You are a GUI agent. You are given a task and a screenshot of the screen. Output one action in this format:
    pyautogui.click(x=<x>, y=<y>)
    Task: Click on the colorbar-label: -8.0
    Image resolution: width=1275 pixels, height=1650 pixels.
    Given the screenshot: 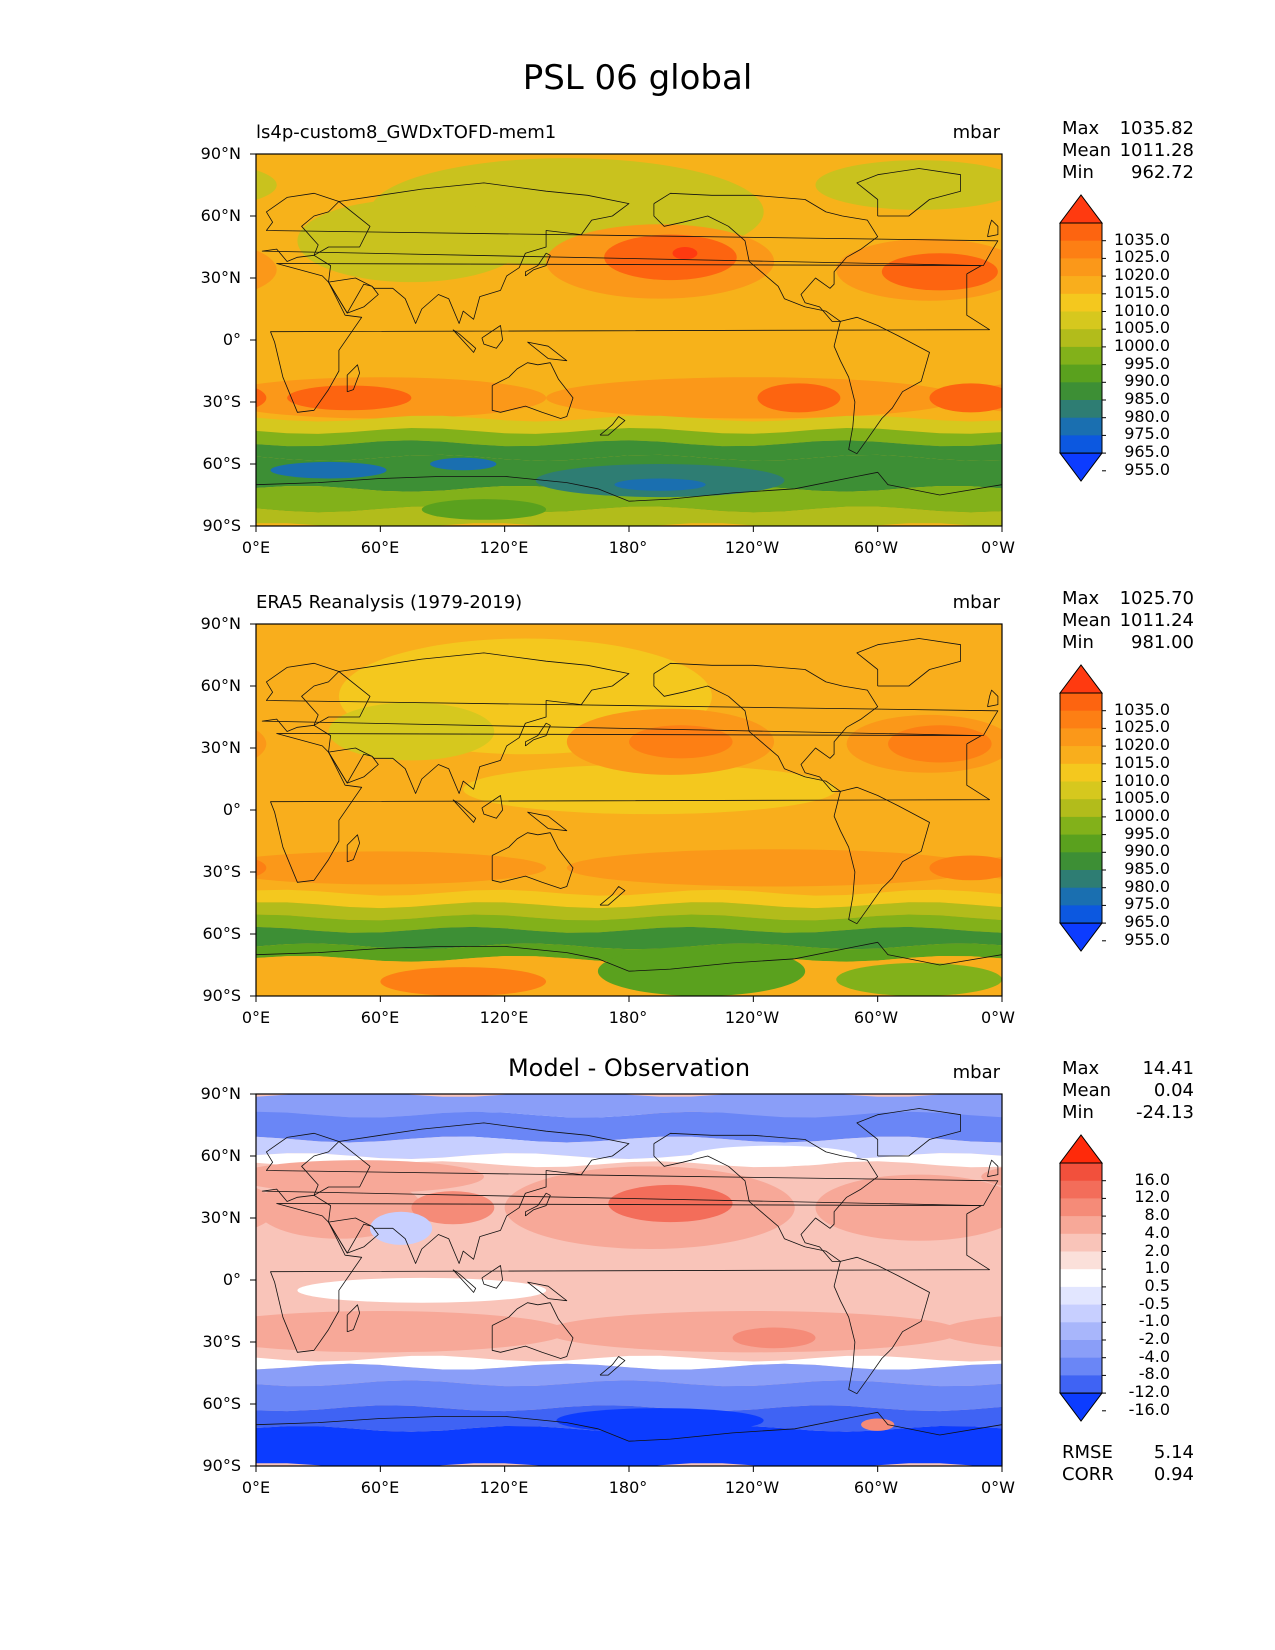 What is the action you would take?
    pyautogui.click(x=1154, y=1374)
    